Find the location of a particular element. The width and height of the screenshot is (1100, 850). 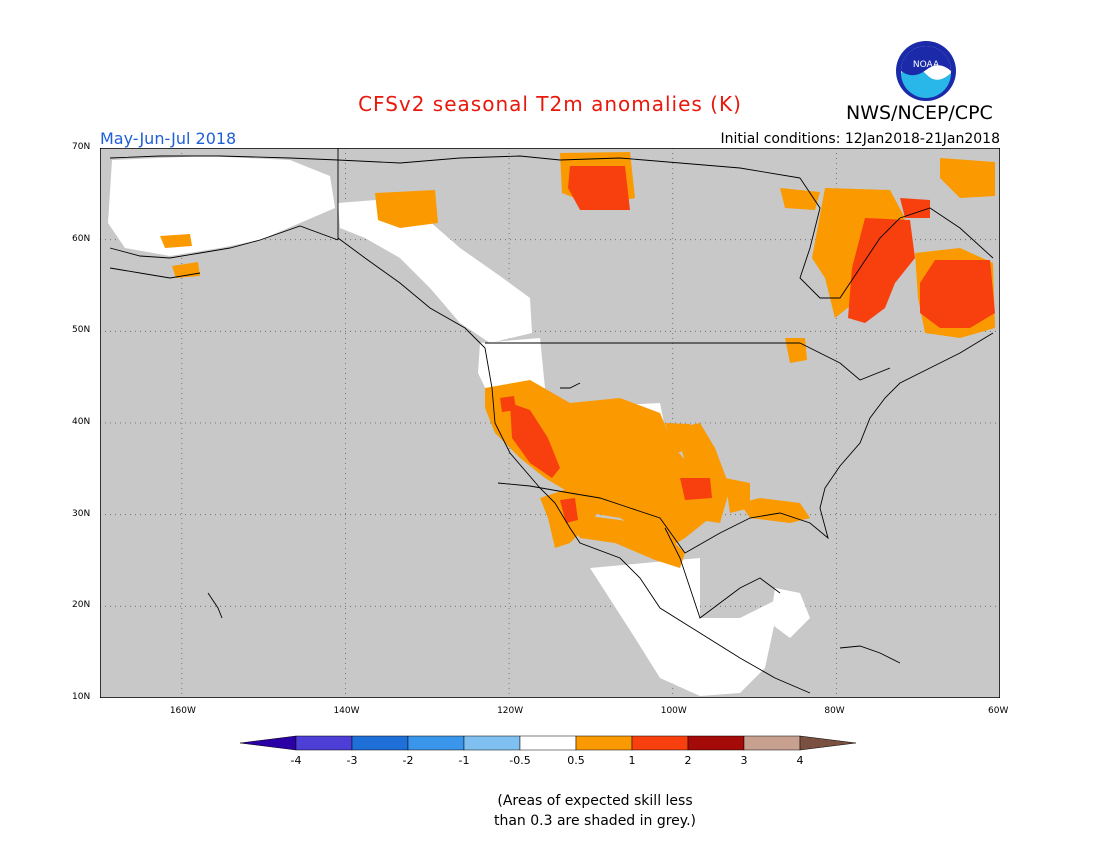

great-lakes-border is located at coordinates (845, 361).